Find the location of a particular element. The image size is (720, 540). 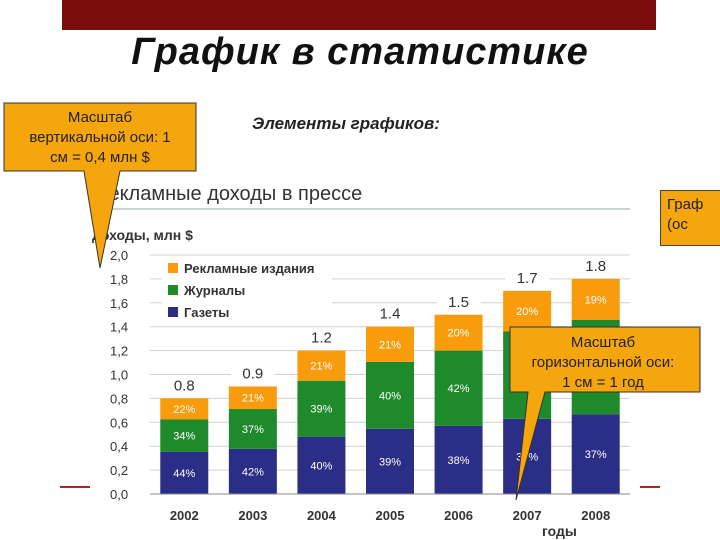

slide-subtitle: Элементы графиков: is located at coordinates (346, 123).